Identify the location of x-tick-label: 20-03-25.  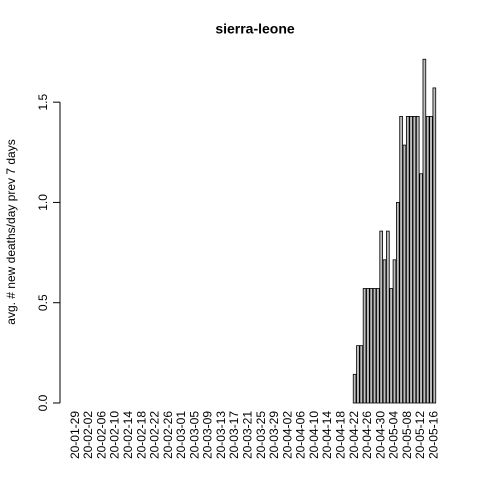
(261, 435).